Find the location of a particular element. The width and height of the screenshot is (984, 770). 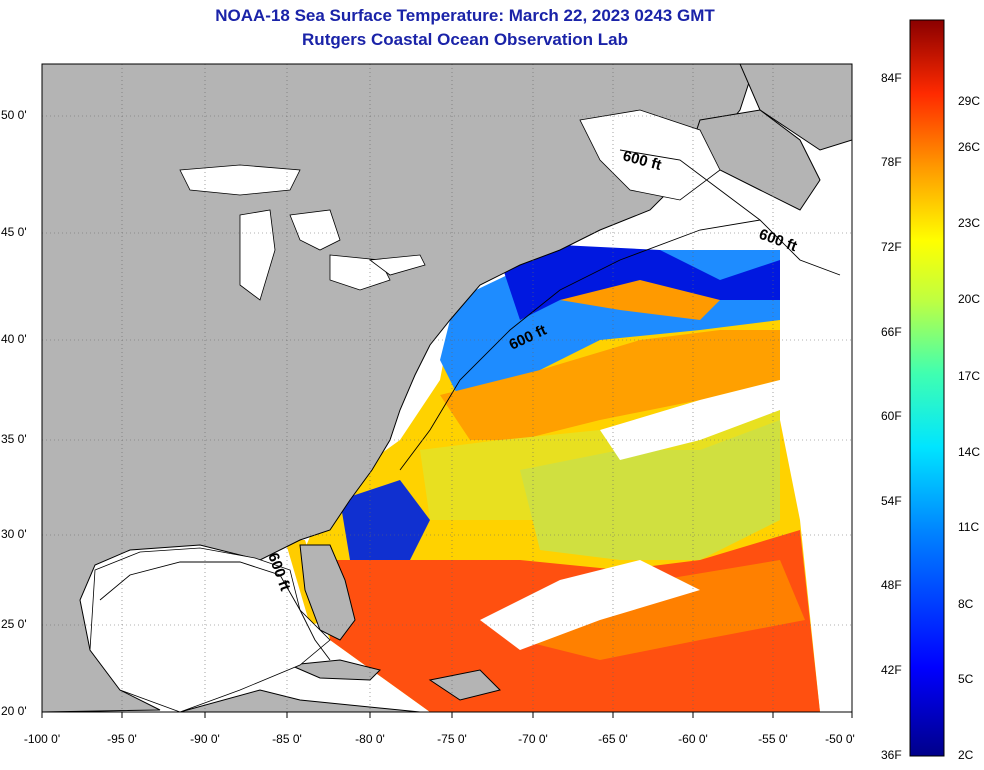

colorbar-label-23c: 23C is located at coordinates (969, 223).